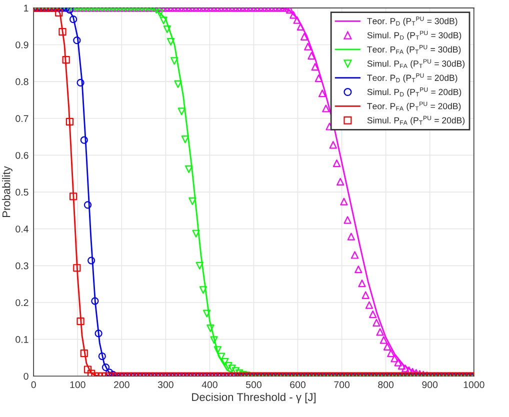 This screenshot has width=509, height=417. I want to click on y-tick-label: 0.7, so click(22, 118).